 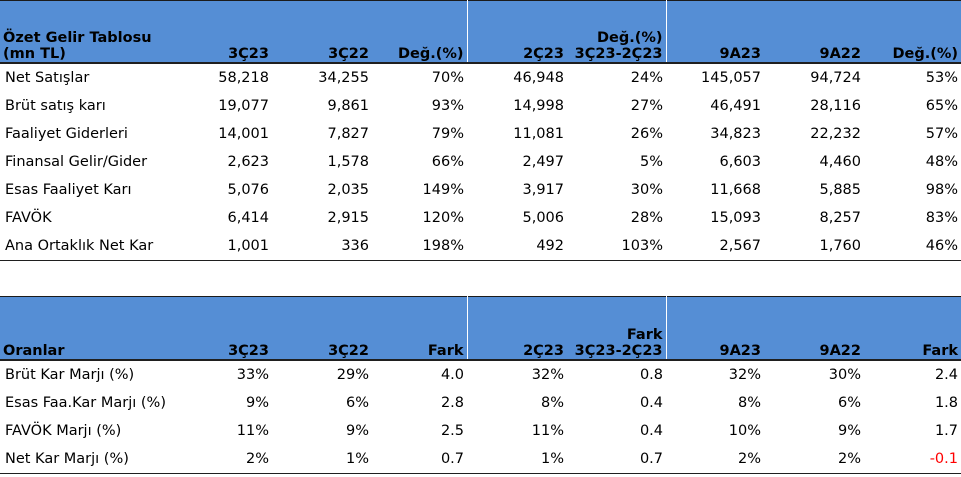 I want to click on cell: 145,057, so click(x=715, y=77).